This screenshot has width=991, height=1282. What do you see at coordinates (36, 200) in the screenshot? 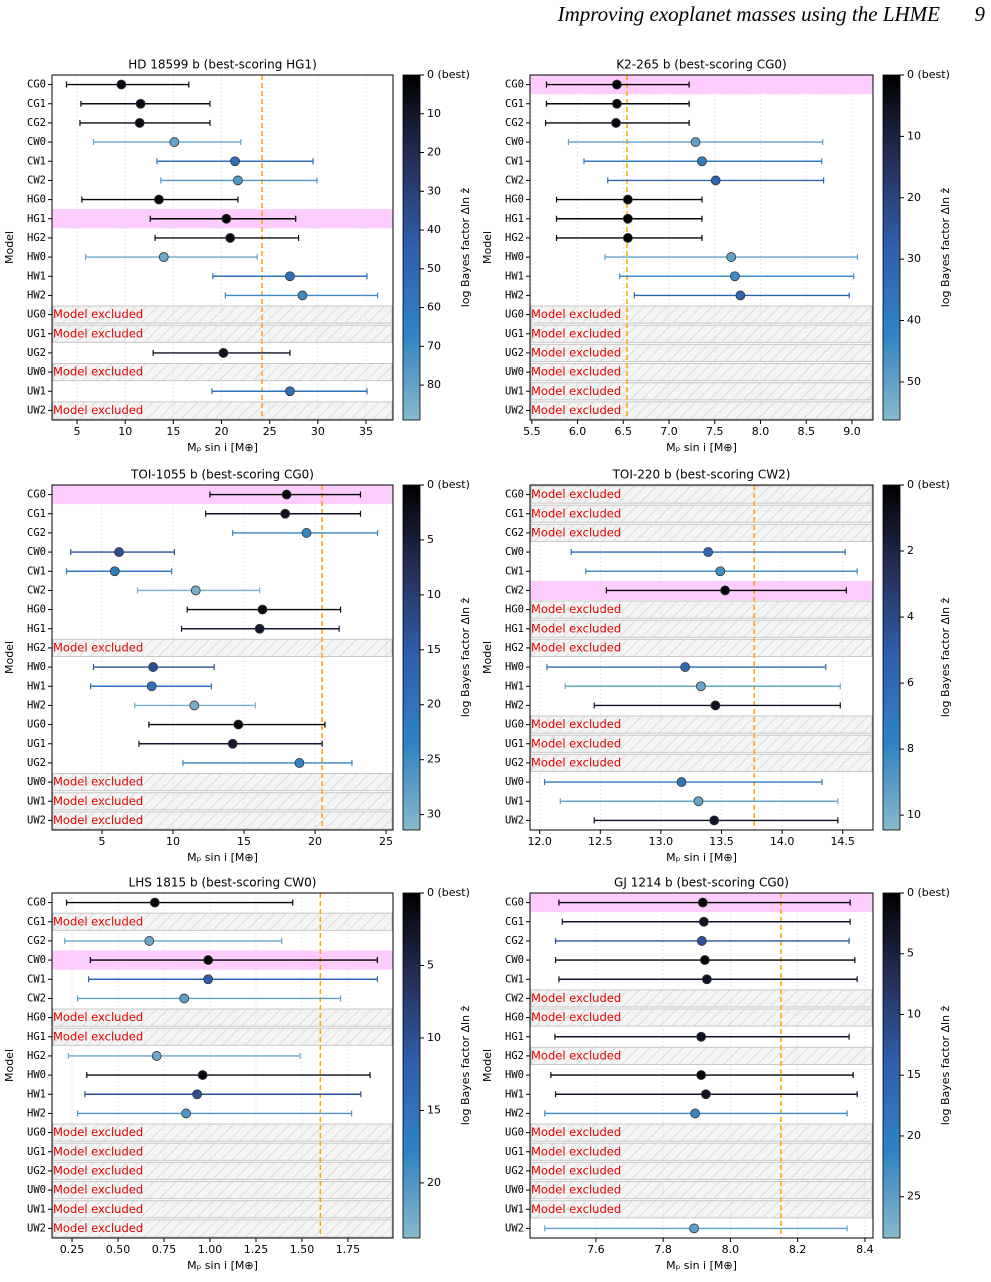
I see `y-tick-label: HG0` at bounding box center [36, 200].